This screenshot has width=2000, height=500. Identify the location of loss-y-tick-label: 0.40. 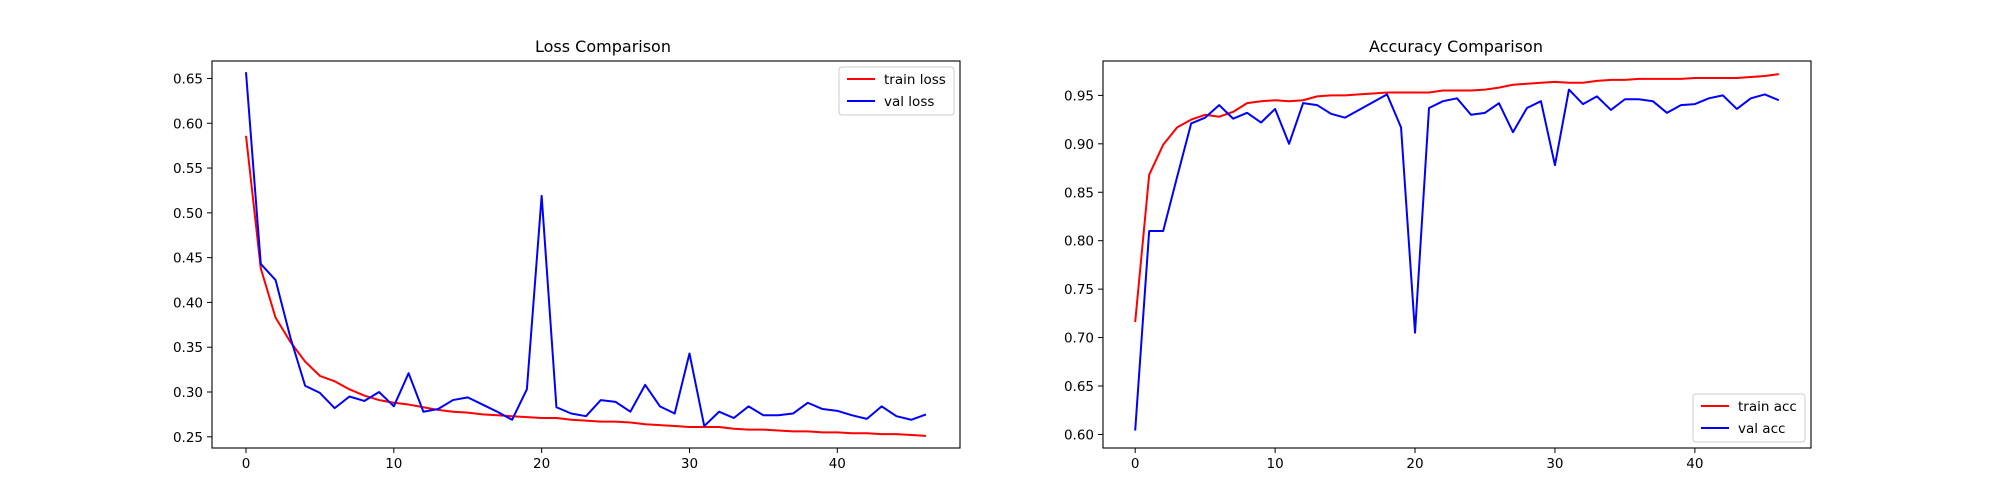
(188, 303).